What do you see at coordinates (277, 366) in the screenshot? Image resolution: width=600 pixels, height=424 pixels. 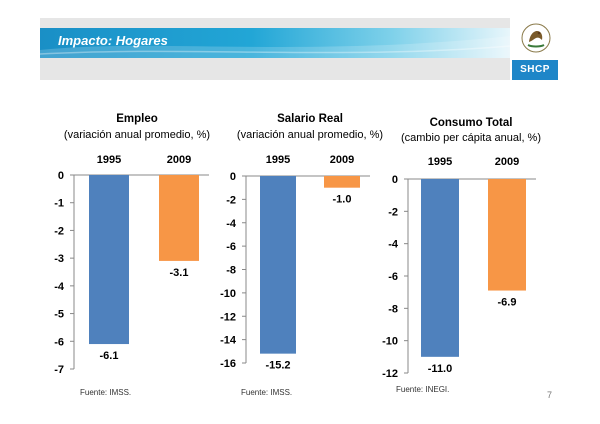 I see `data-label: -15.2` at bounding box center [277, 366].